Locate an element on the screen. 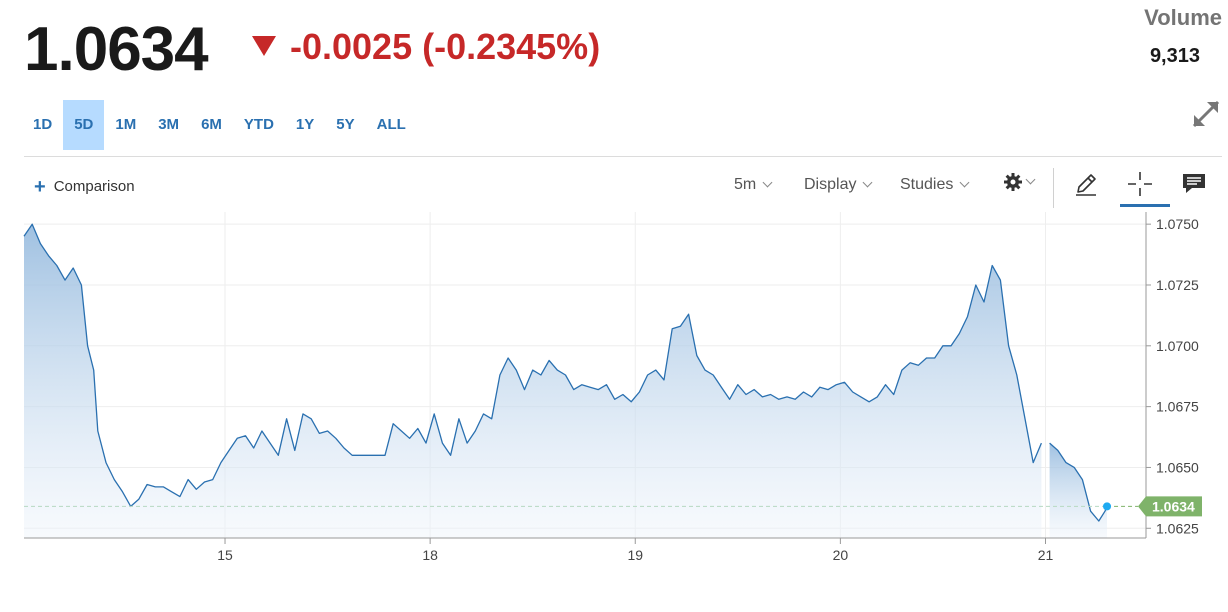 This screenshot has width=1228, height=612. studies-label: Studies is located at coordinates (927, 184).